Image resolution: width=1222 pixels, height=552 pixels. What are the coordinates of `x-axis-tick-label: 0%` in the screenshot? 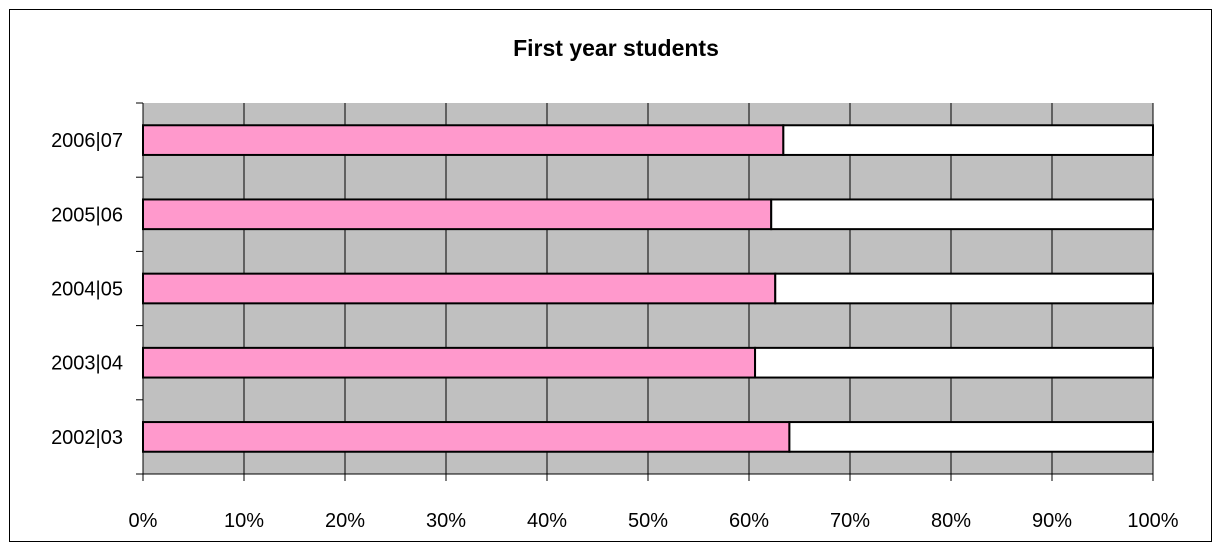 It's located at (143, 521).